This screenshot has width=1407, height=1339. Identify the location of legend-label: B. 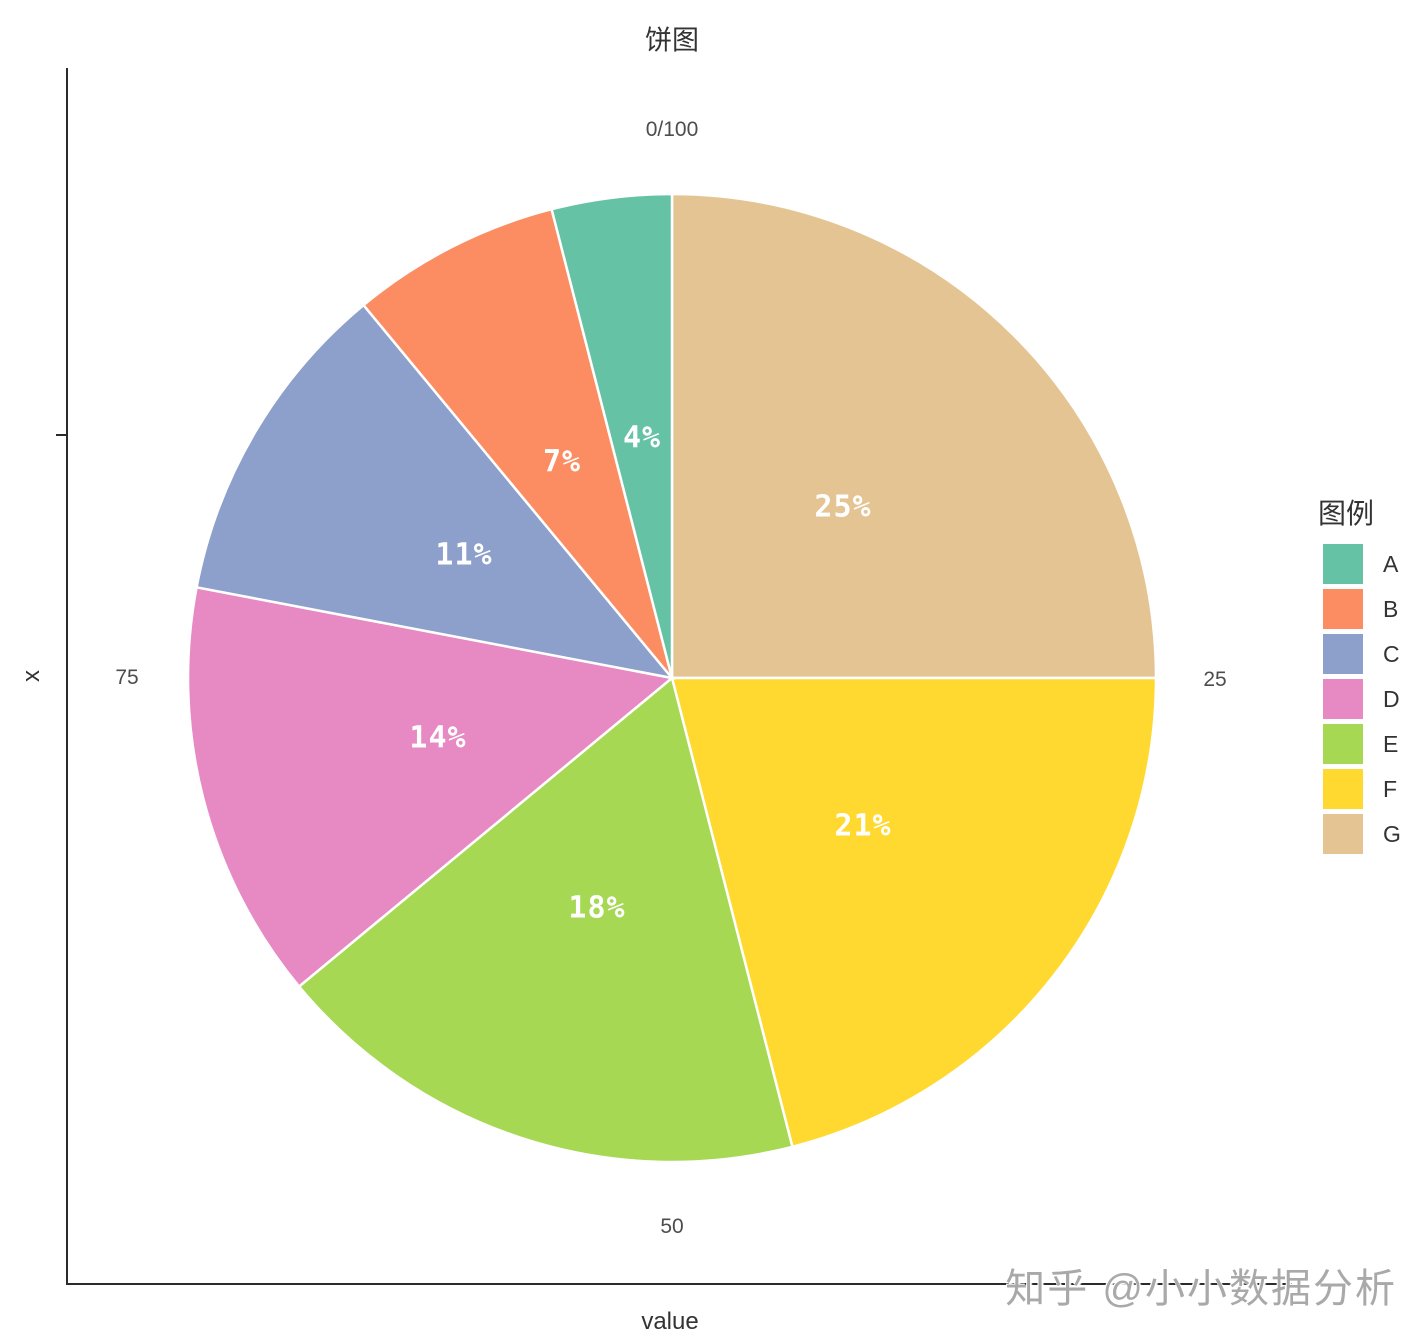
(1391, 608).